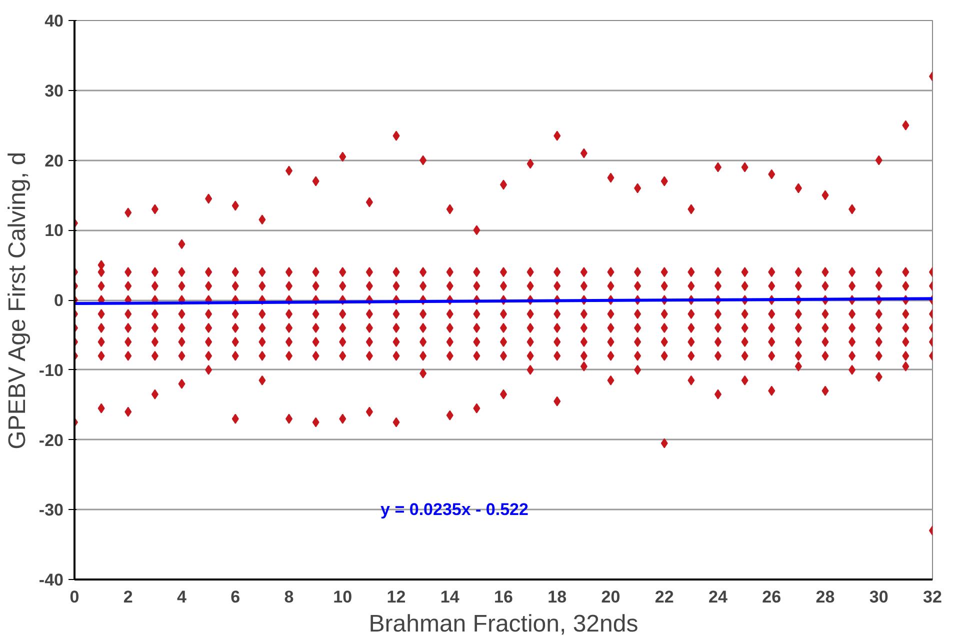  Describe the element at coordinates (54, 230) in the screenshot. I see `y-tick-label: 10` at that location.